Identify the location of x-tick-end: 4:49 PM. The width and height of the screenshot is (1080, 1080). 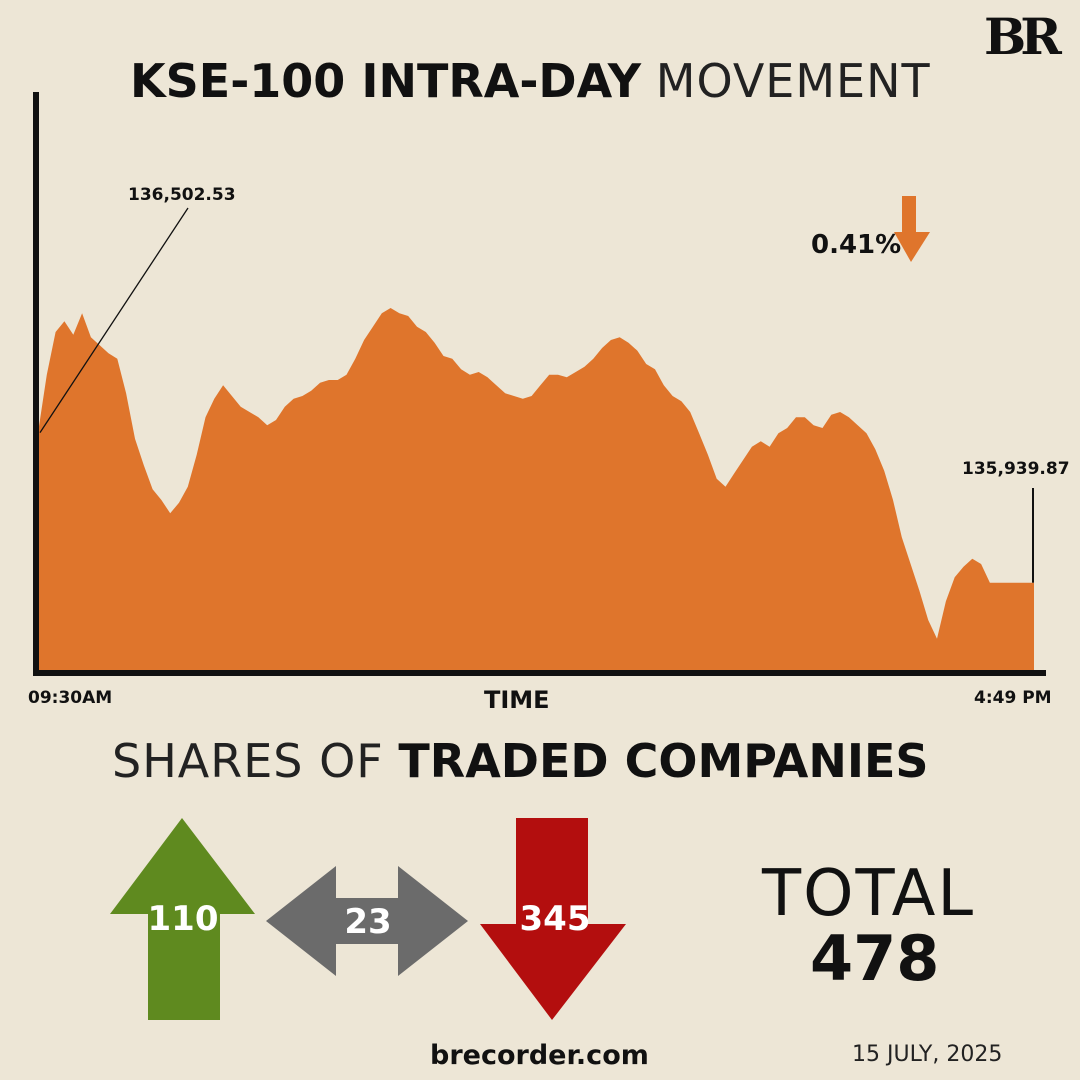
(1013, 698).